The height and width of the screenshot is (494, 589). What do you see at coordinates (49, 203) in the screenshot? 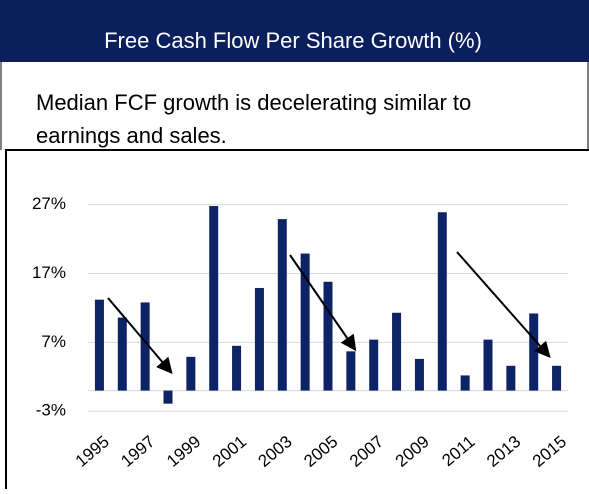
I see `y-tick-label: 27%` at bounding box center [49, 203].